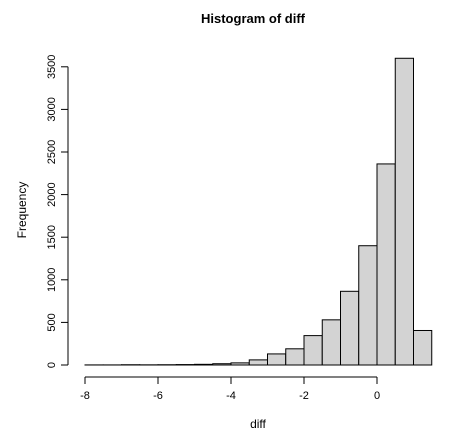 The height and width of the screenshot is (440, 474). Describe the element at coordinates (52, 67) in the screenshot. I see `y-tick-label: 3500` at that location.